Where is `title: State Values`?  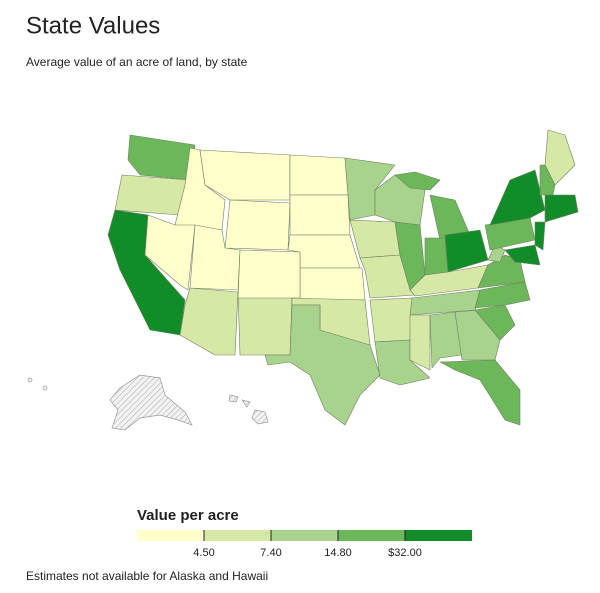
title: State Values is located at coordinates (93, 25).